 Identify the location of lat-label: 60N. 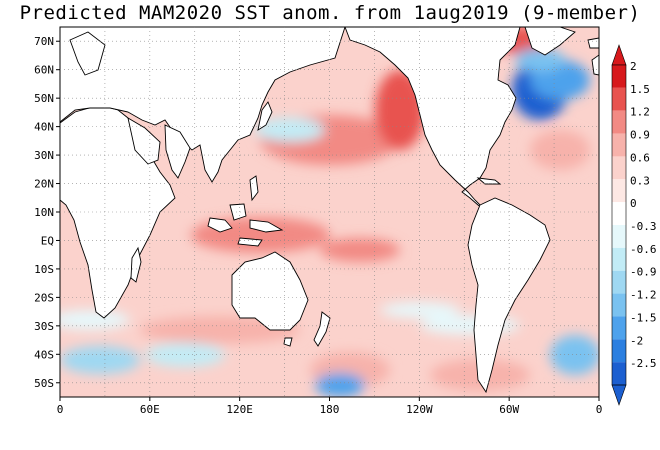
(44, 70).